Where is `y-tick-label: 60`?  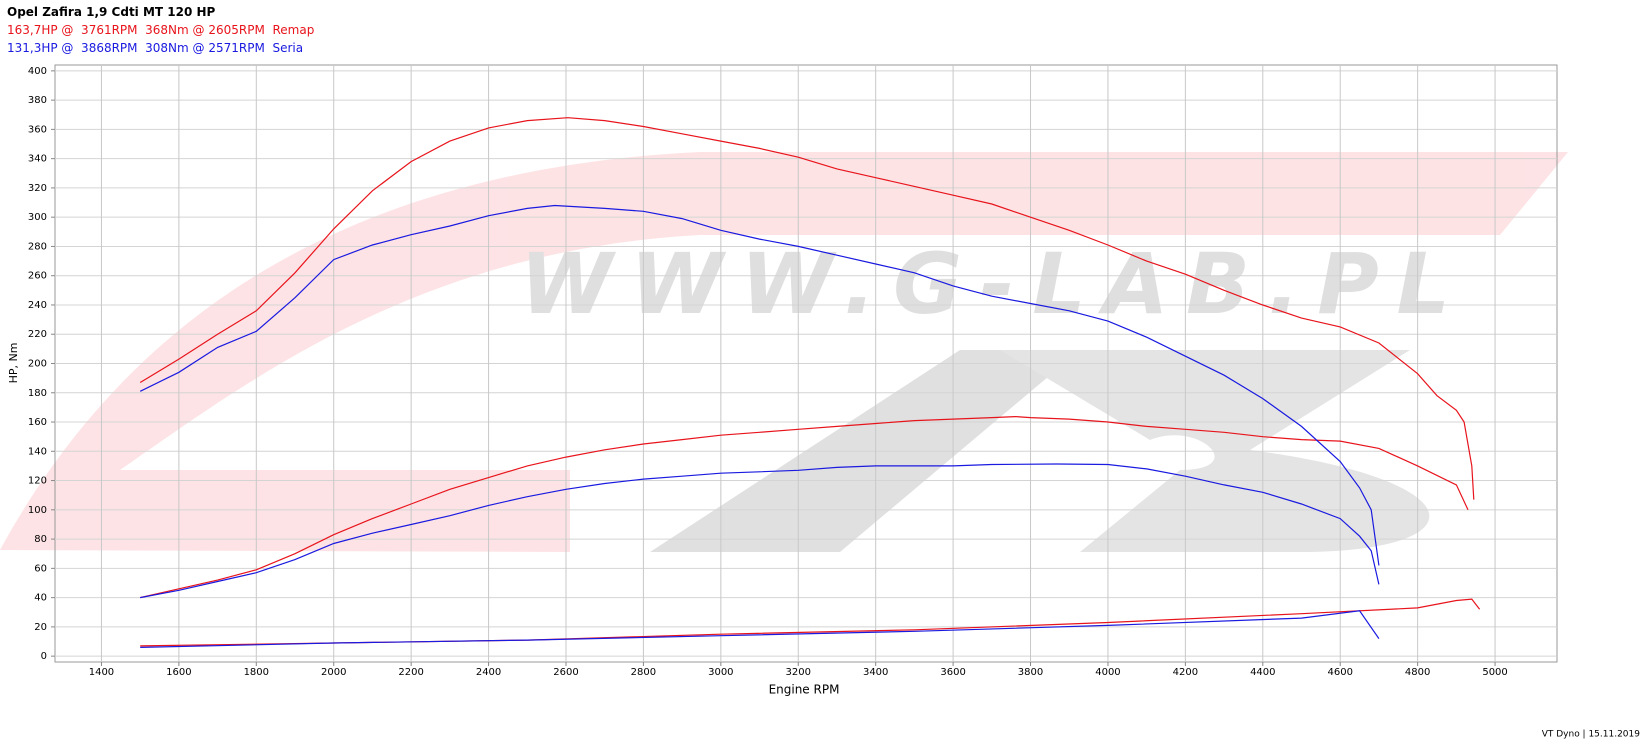 y-tick-label: 60 is located at coordinates (40, 568).